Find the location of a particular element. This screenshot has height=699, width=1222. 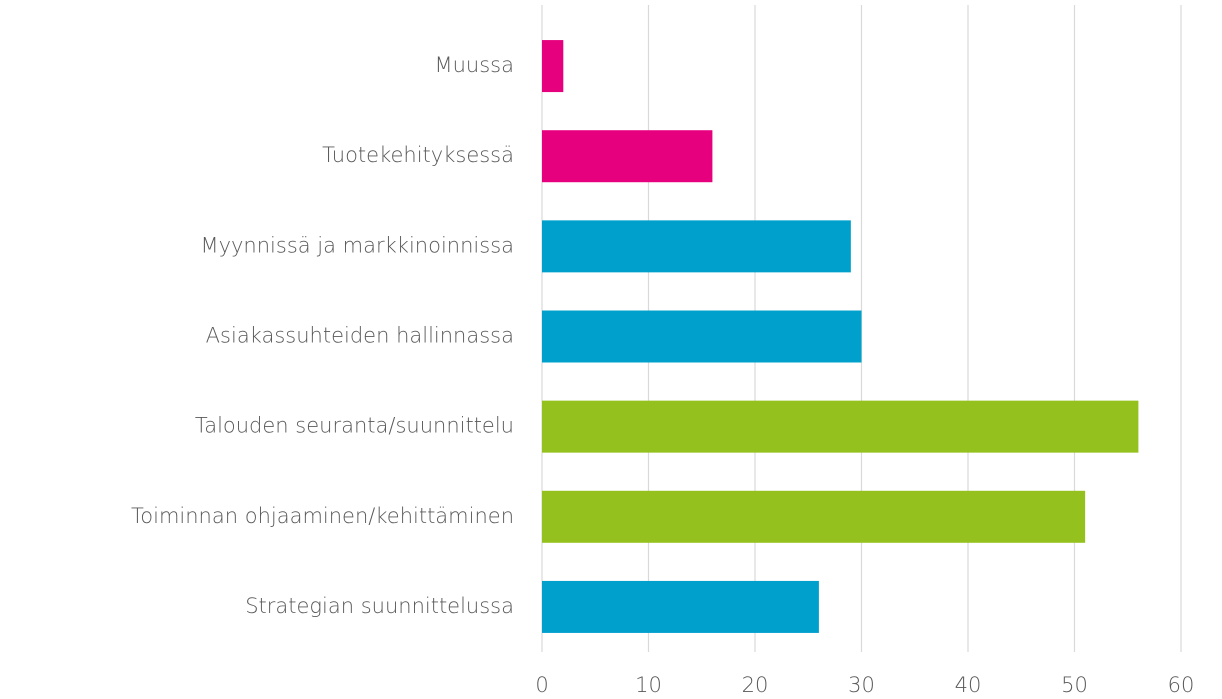

y-tick-label: Muussa is located at coordinates (475, 65).